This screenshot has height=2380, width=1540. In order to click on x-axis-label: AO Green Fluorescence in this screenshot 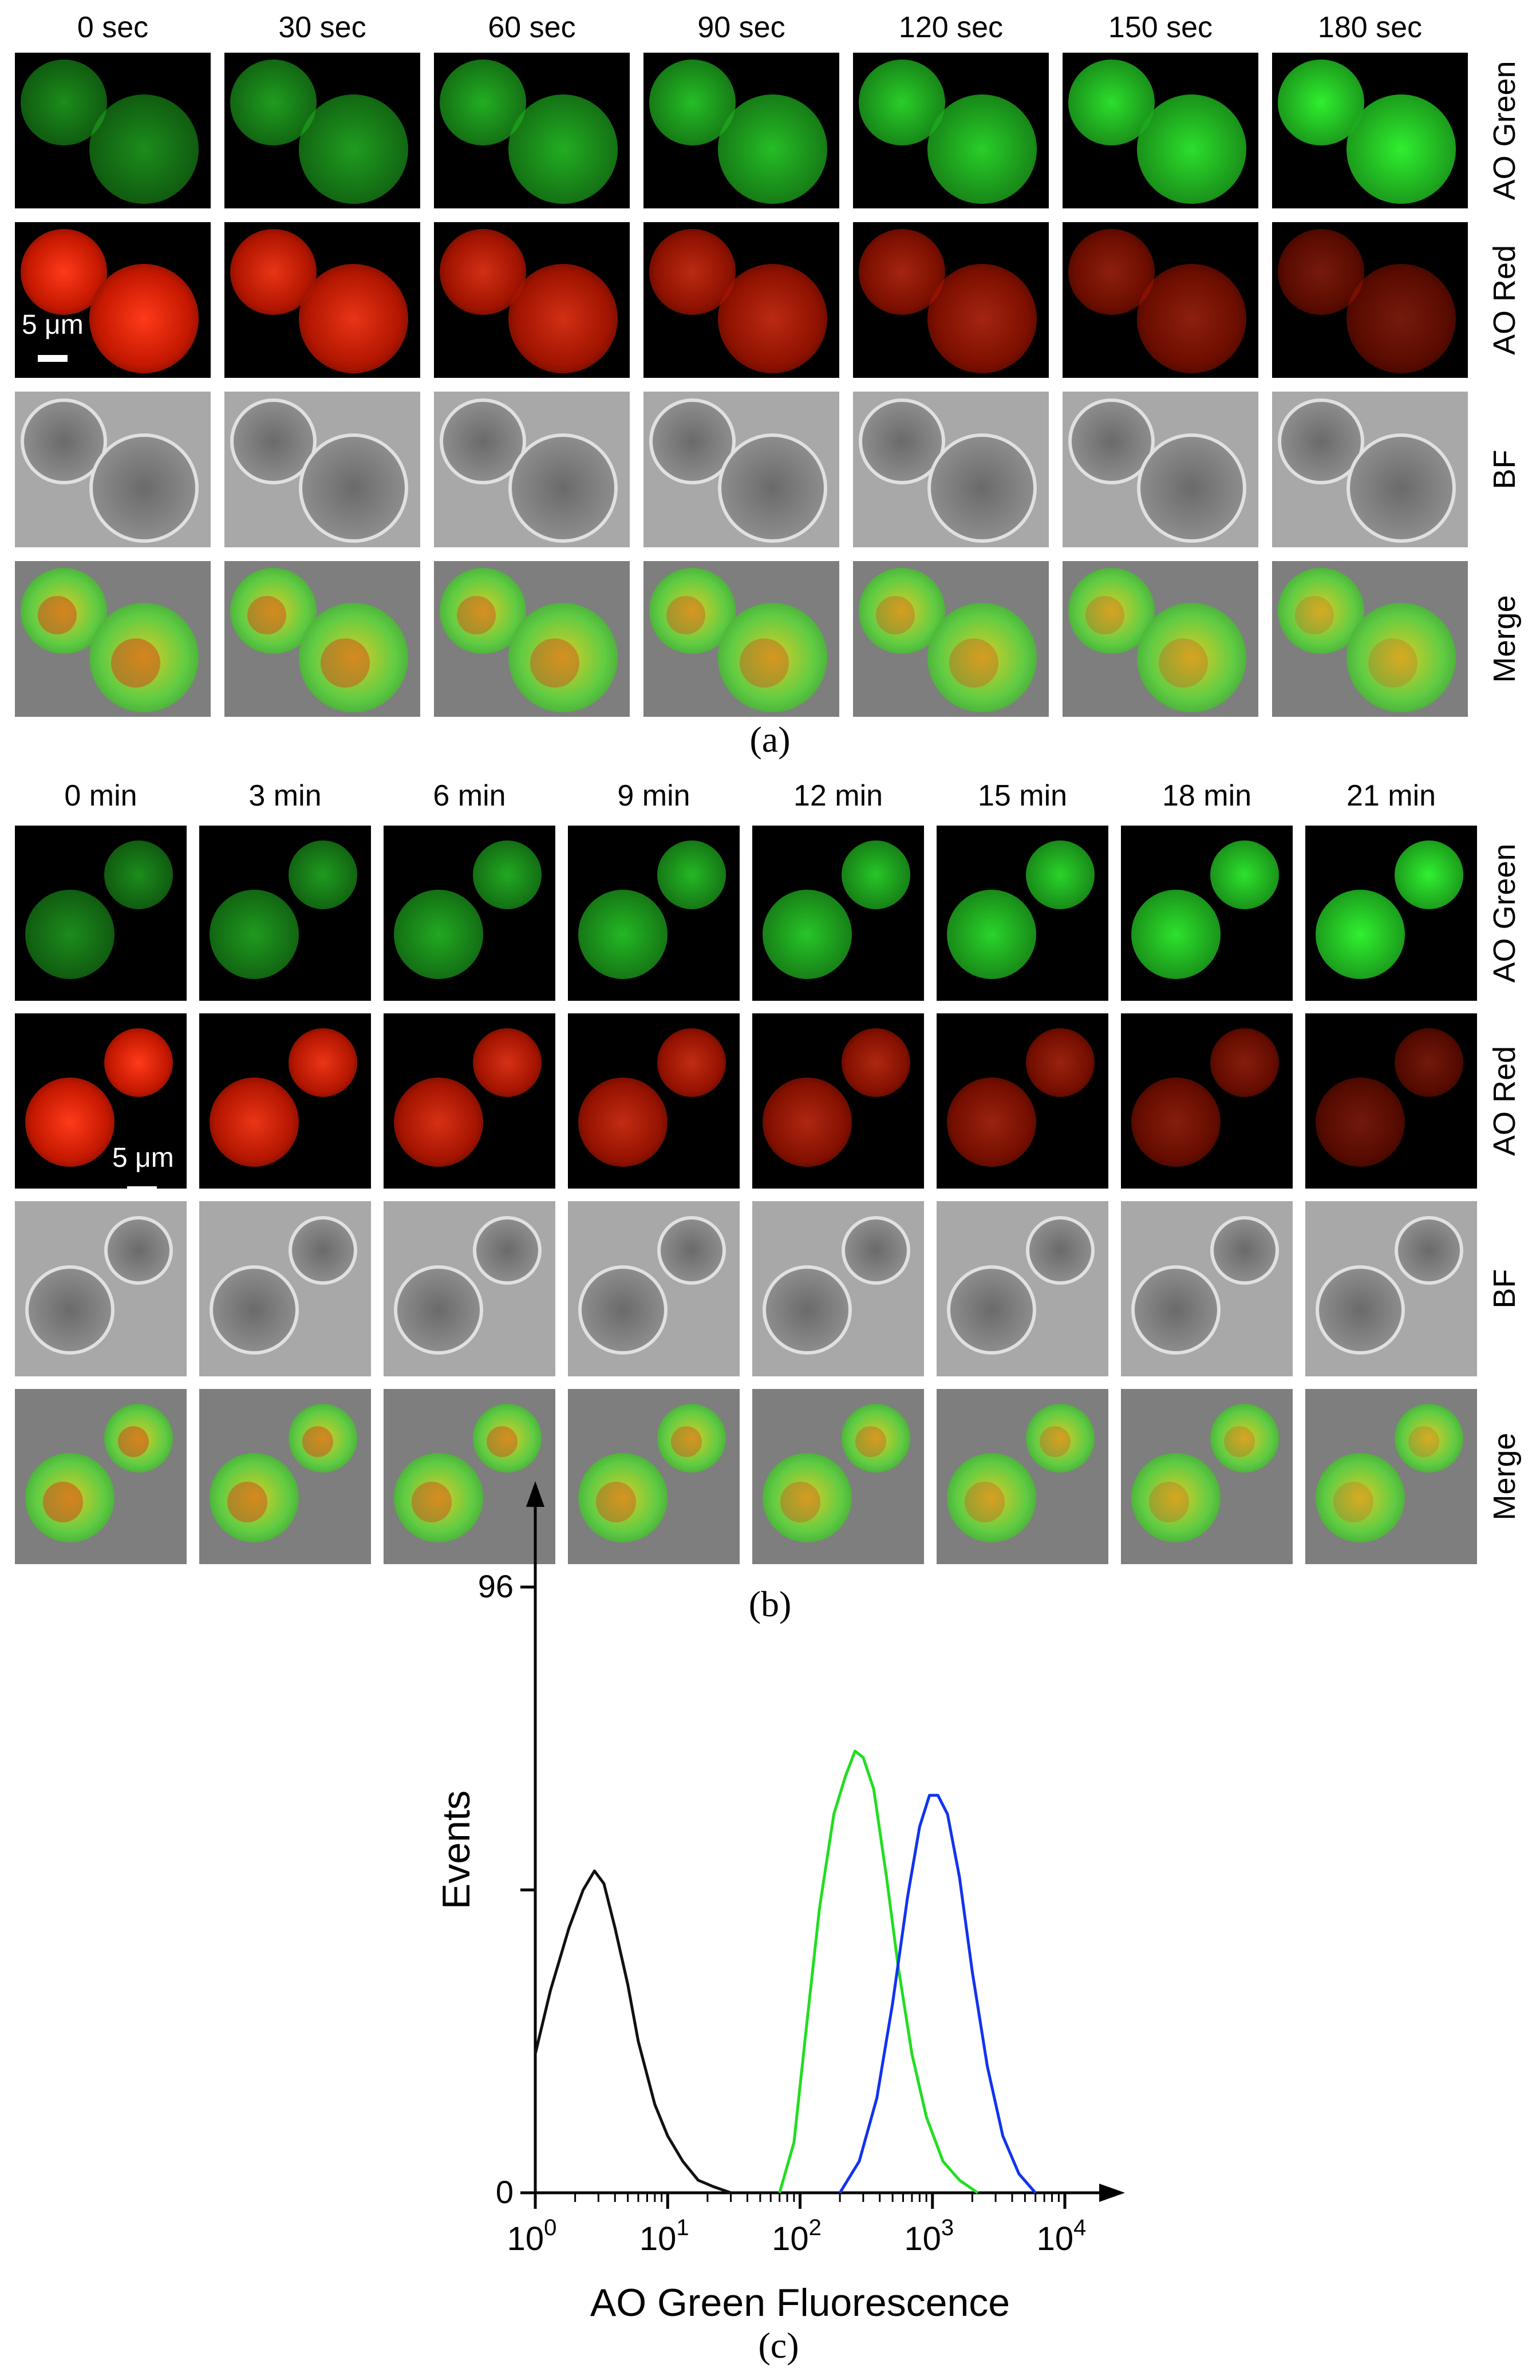, I will do `click(800, 2302)`.